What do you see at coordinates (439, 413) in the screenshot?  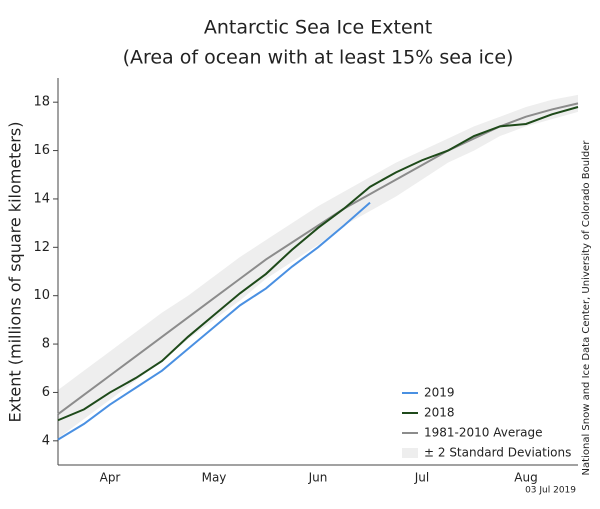 I see `legend-label: 2018` at bounding box center [439, 413].